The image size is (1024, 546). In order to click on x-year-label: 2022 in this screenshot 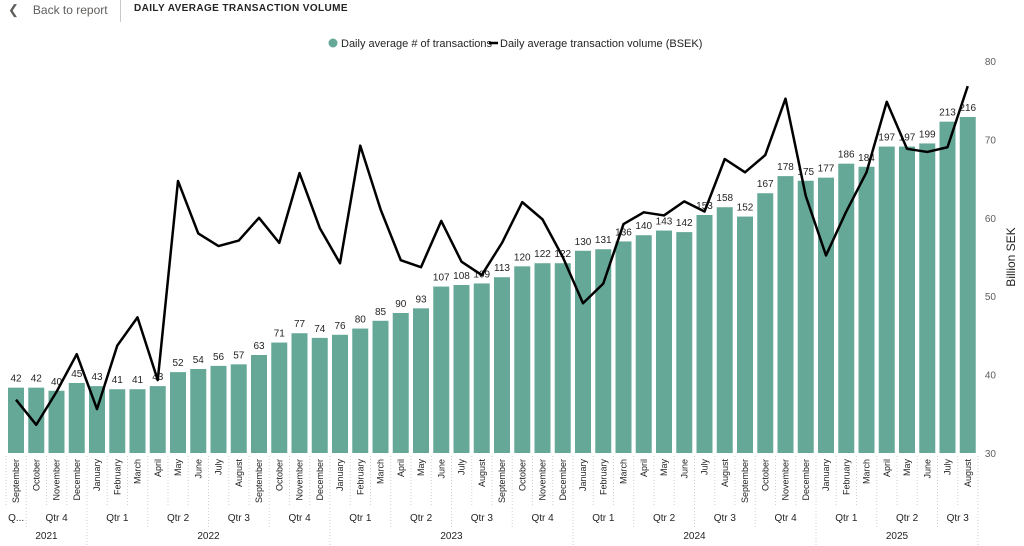, I will do `click(208, 536)`.